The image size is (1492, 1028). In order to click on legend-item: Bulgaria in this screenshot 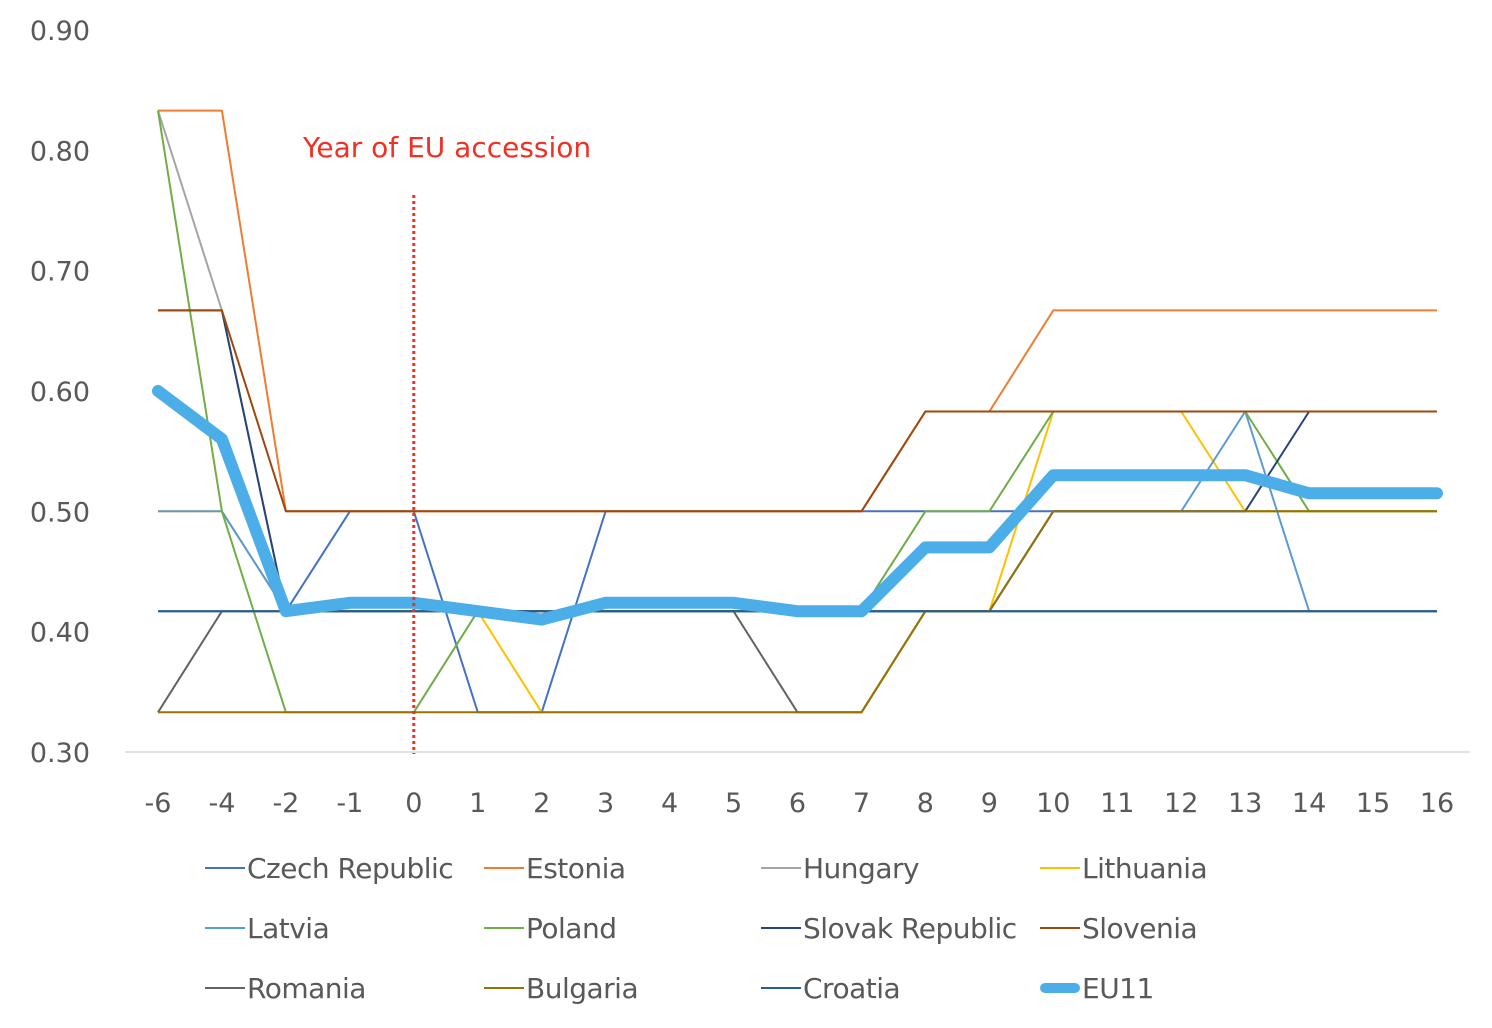, I will do `click(561, 988)`.